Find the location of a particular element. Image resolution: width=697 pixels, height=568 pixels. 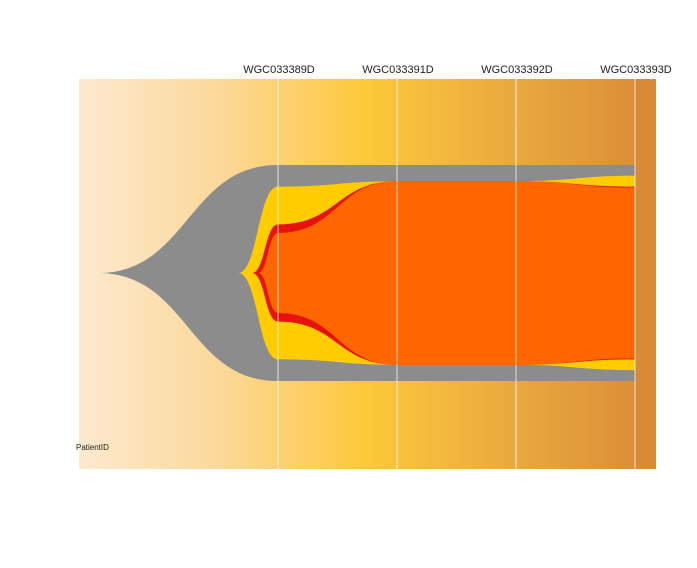

timepoint-label: WGC033393D is located at coordinates (636, 70).